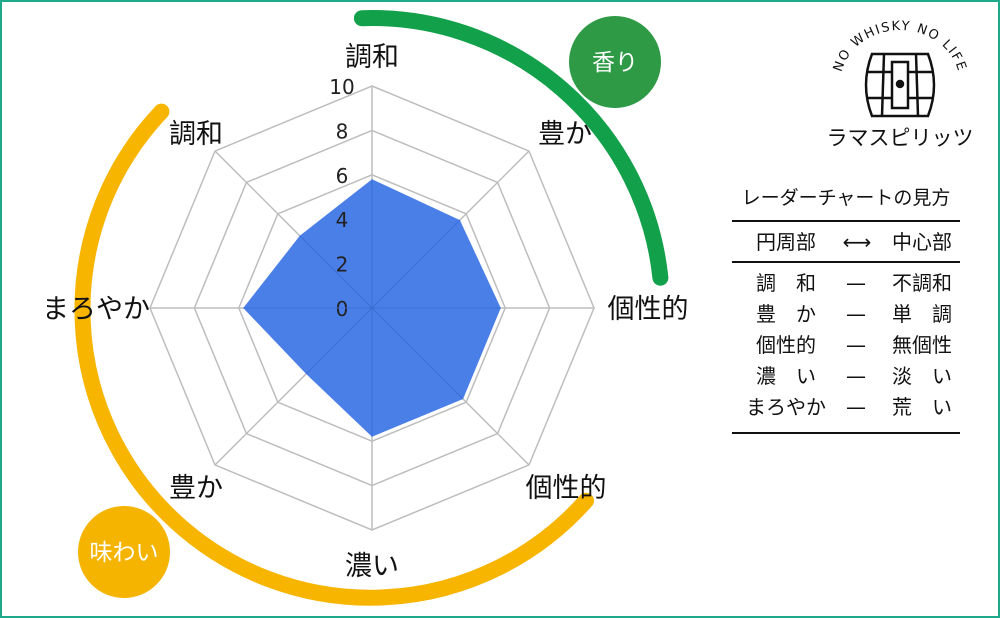 Image resolution: width=1000 pixels, height=618 pixels. What do you see at coordinates (342, 309) in the screenshot?
I see `tick-label: 0` at bounding box center [342, 309].